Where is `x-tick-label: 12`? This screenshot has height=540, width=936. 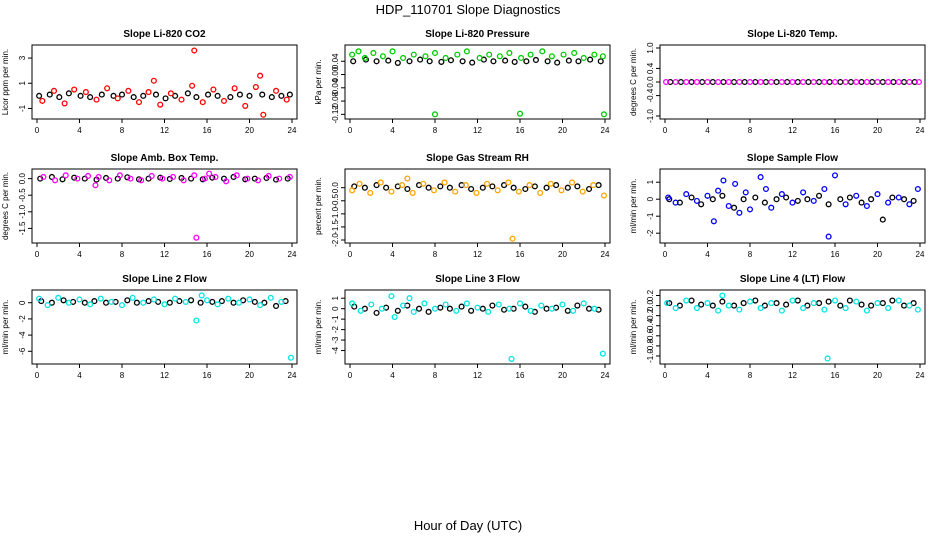 x-tick-label: 12 is located at coordinates (477, 375).